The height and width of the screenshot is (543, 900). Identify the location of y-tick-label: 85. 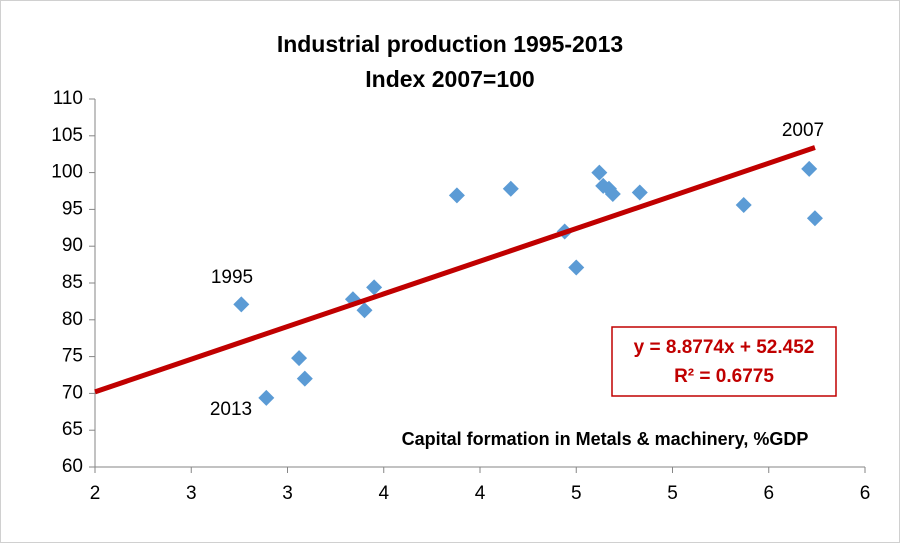
(72, 282).